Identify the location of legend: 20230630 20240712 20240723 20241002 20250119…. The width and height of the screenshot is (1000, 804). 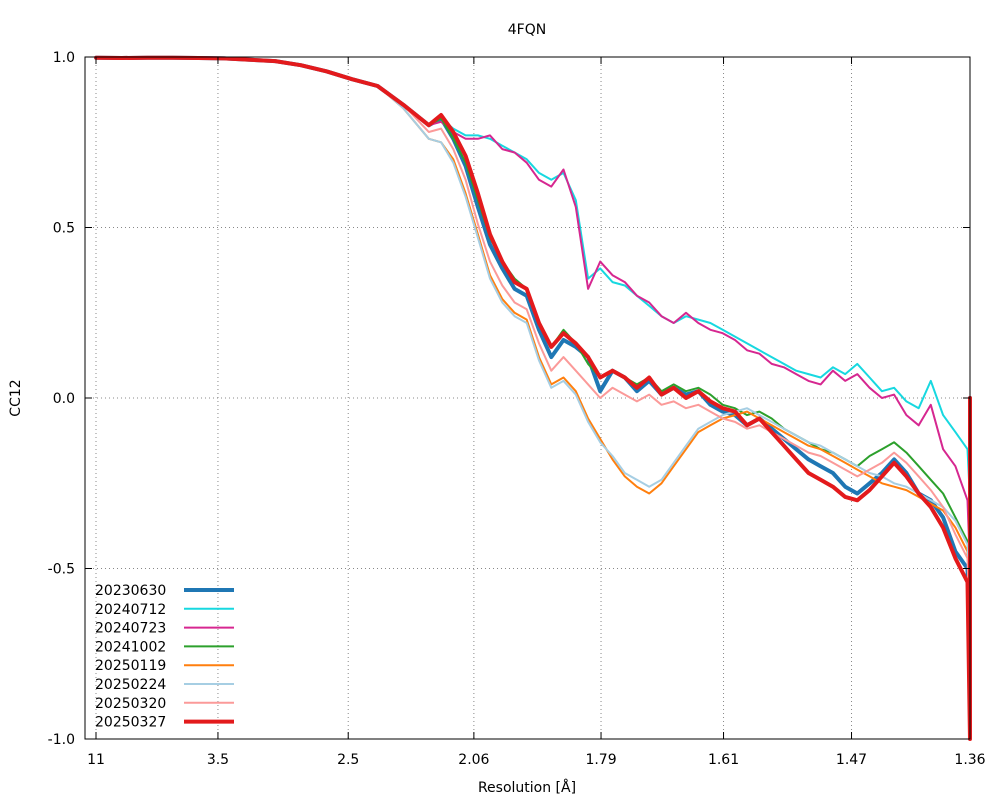
(164, 657).